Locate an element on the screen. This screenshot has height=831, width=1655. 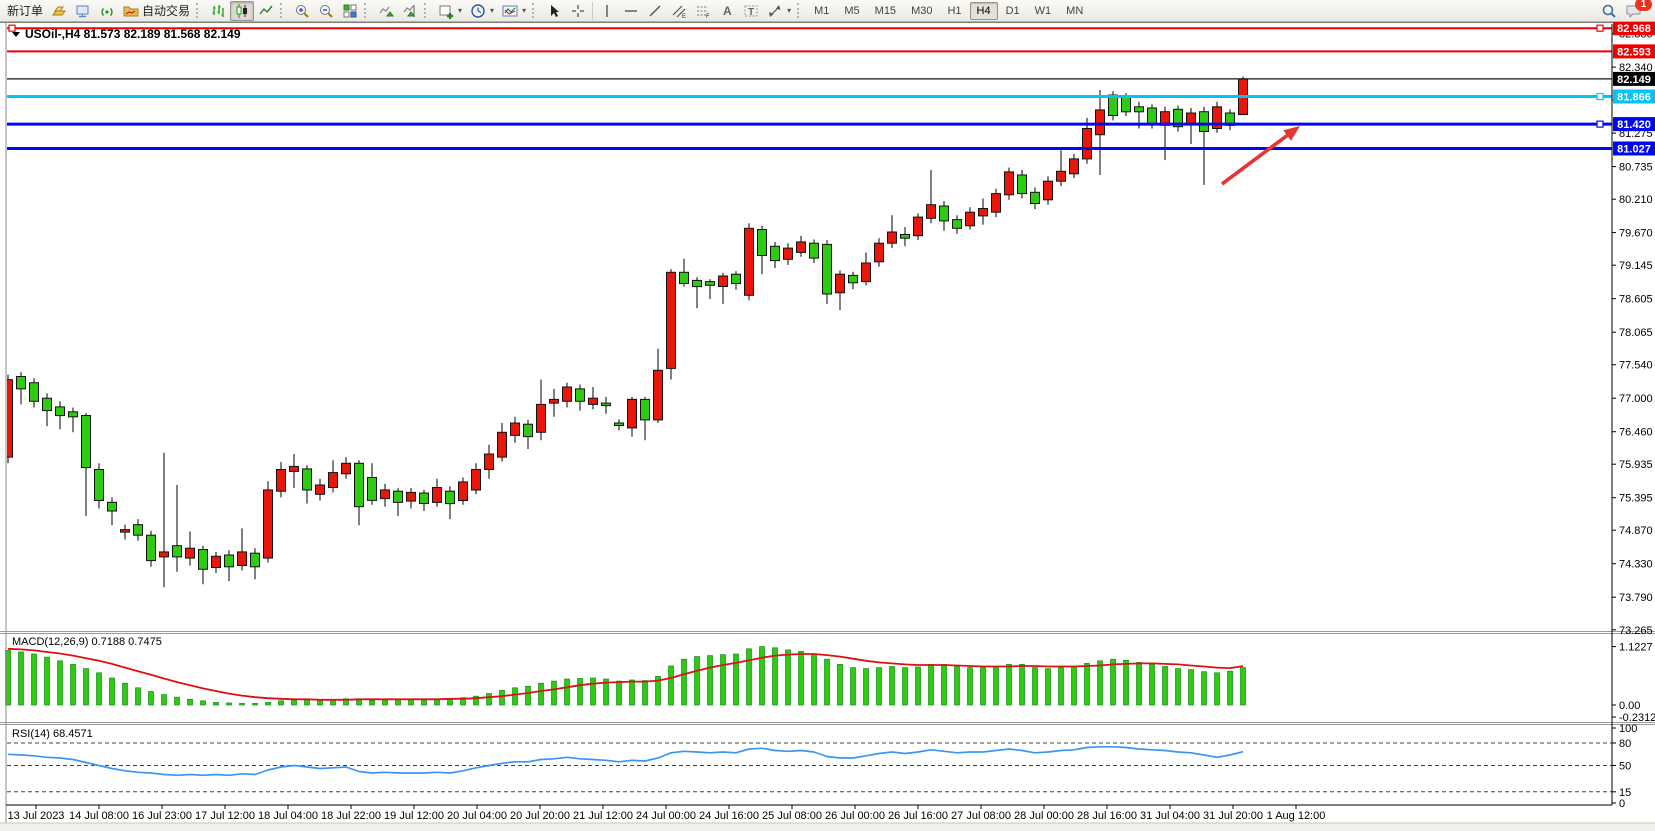
timeframe-button-mn: MN is located at coordinates (1075, 10).